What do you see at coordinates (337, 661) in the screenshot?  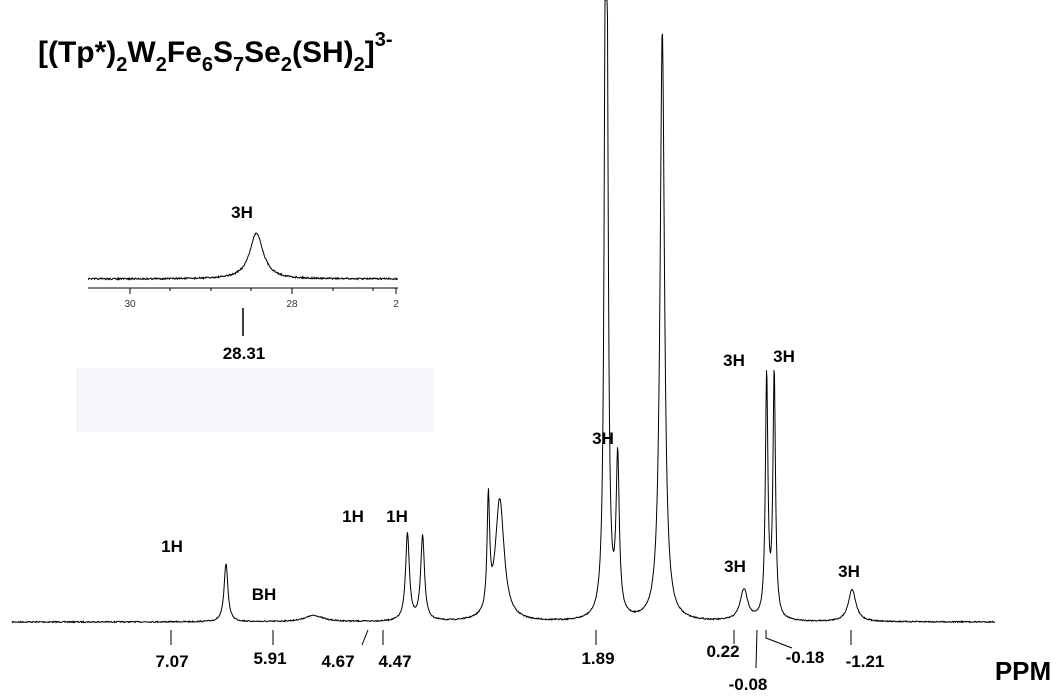 I see `peak-shift-label: 4.67` at bounding box center [337, 661].